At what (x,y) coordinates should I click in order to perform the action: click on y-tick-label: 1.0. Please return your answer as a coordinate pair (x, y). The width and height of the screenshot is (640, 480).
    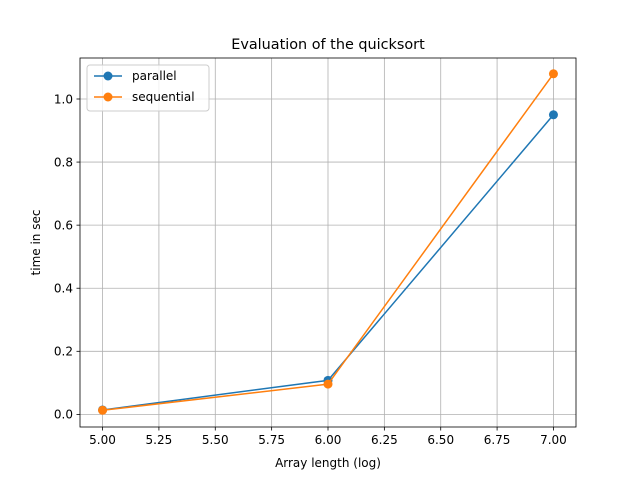
    Looking at the image, I should click on (63, 99).